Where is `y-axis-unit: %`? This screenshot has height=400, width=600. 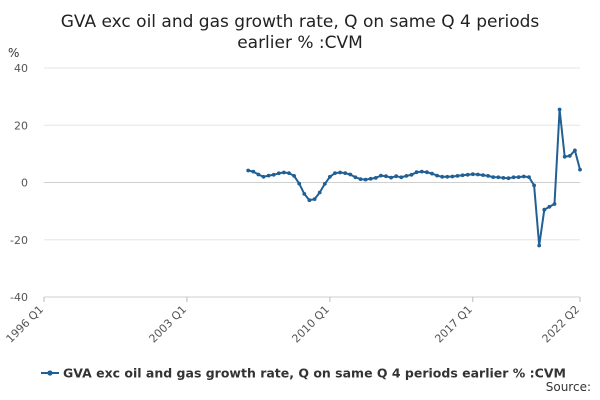
y-axis-unit: % is located at coordinates (13, 53).